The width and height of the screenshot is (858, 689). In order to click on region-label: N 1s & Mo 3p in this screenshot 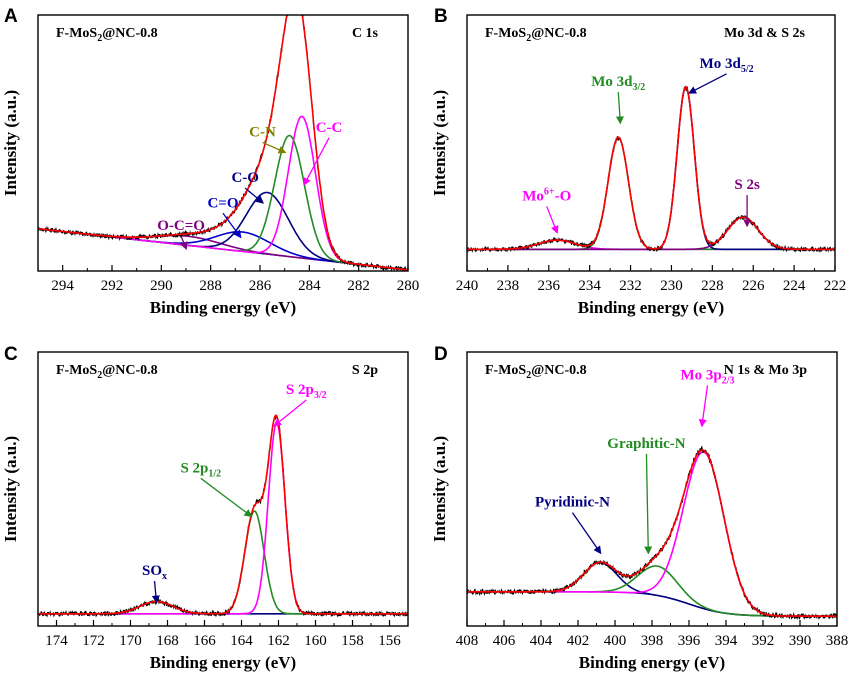, I will do `click(765, 370)`.